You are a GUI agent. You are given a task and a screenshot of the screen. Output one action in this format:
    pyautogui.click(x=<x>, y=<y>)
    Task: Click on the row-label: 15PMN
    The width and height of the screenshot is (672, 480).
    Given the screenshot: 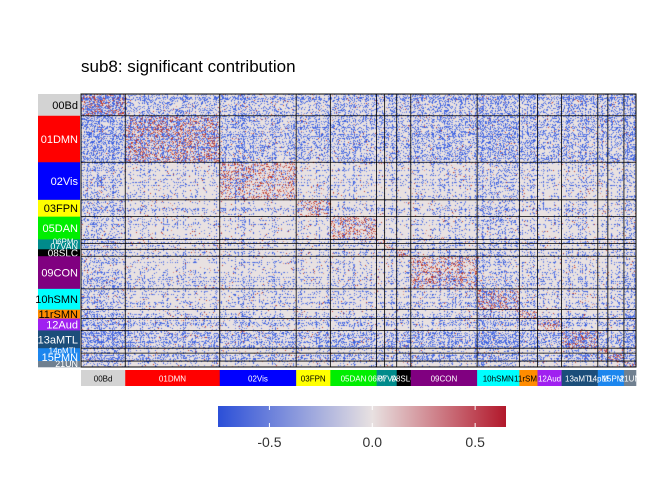 What is the action you would take?
    pyautogui.click(x=60, y=358)
    